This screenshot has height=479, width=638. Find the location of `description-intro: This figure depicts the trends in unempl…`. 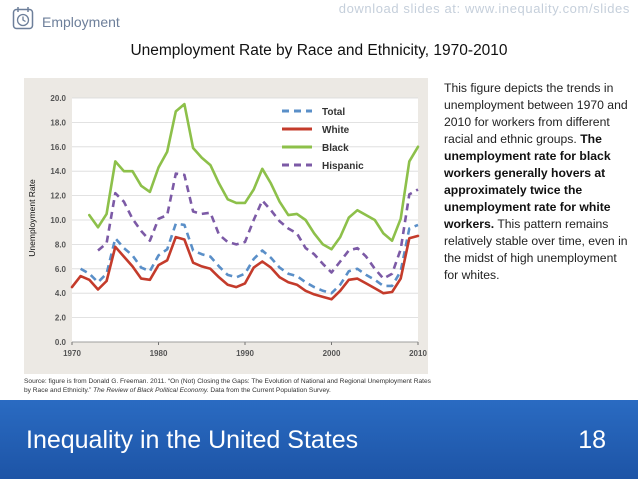

description-intro: This figure depicts the trends in unempl… is located at coordinates (536, 113).